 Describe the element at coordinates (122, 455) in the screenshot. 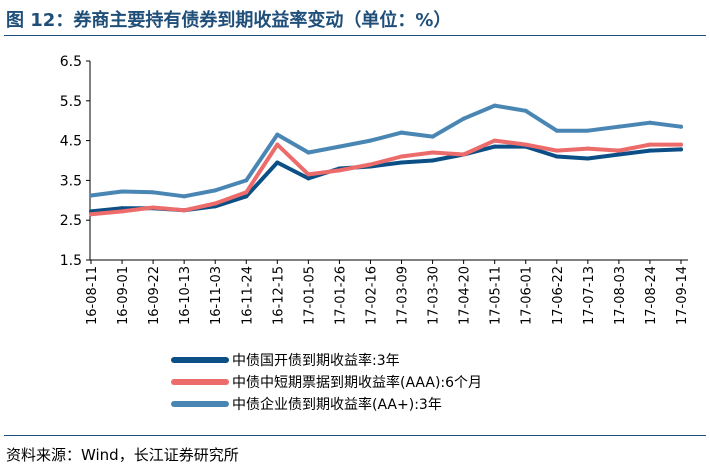

I see `source-note: 资料来源：Wind，长江证券研究所` at that location.